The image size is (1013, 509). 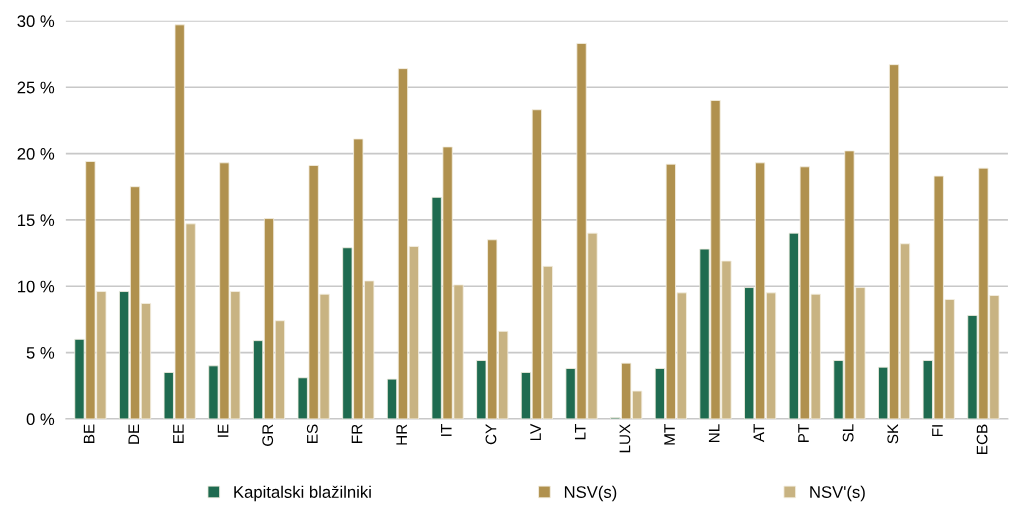 I want to click on x-tick-label: EE, so click(x=178, y=433).